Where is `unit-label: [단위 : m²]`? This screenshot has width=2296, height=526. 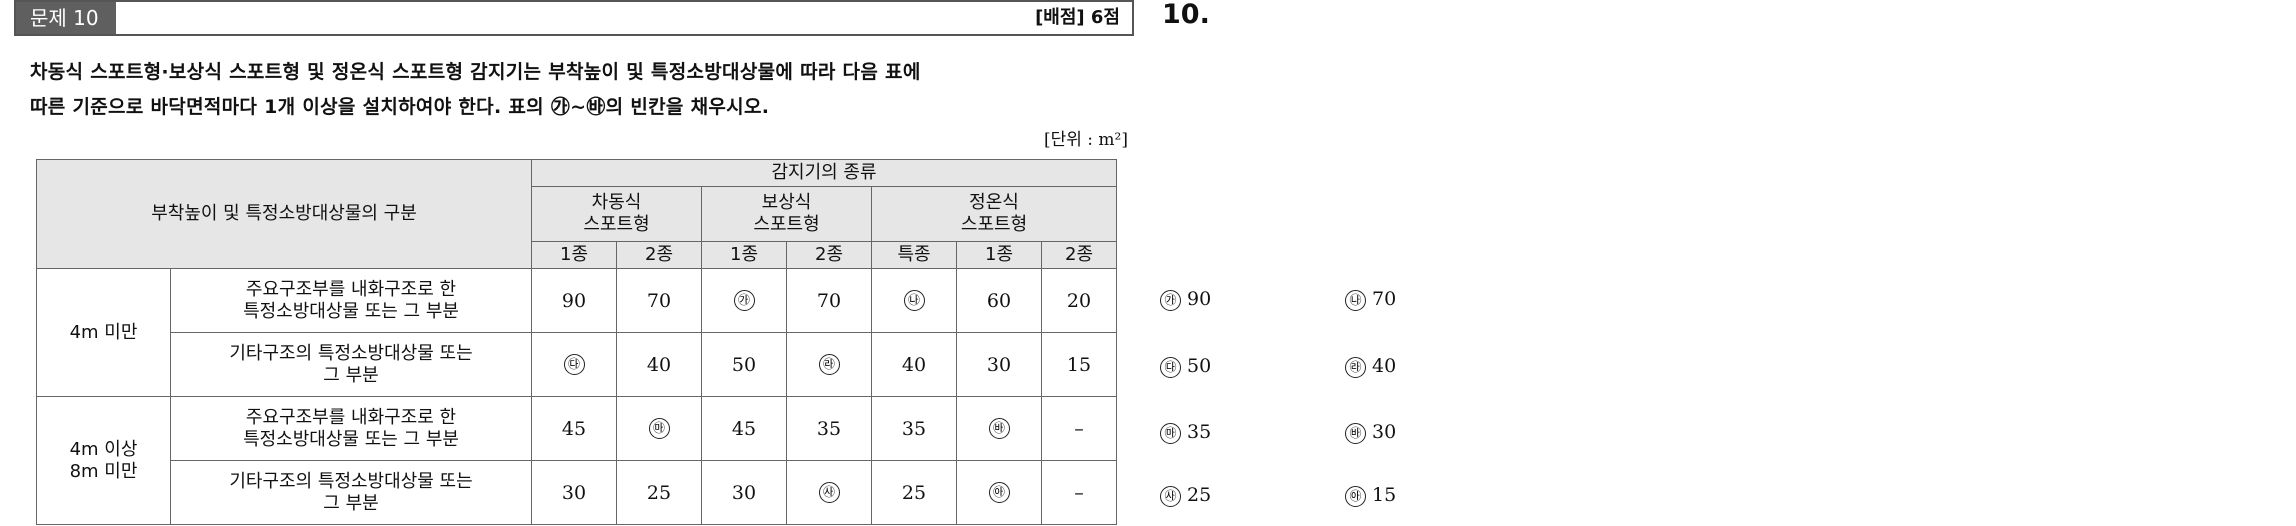 unit-label: [단위 : m²] is located at coordinates (1085, 140).